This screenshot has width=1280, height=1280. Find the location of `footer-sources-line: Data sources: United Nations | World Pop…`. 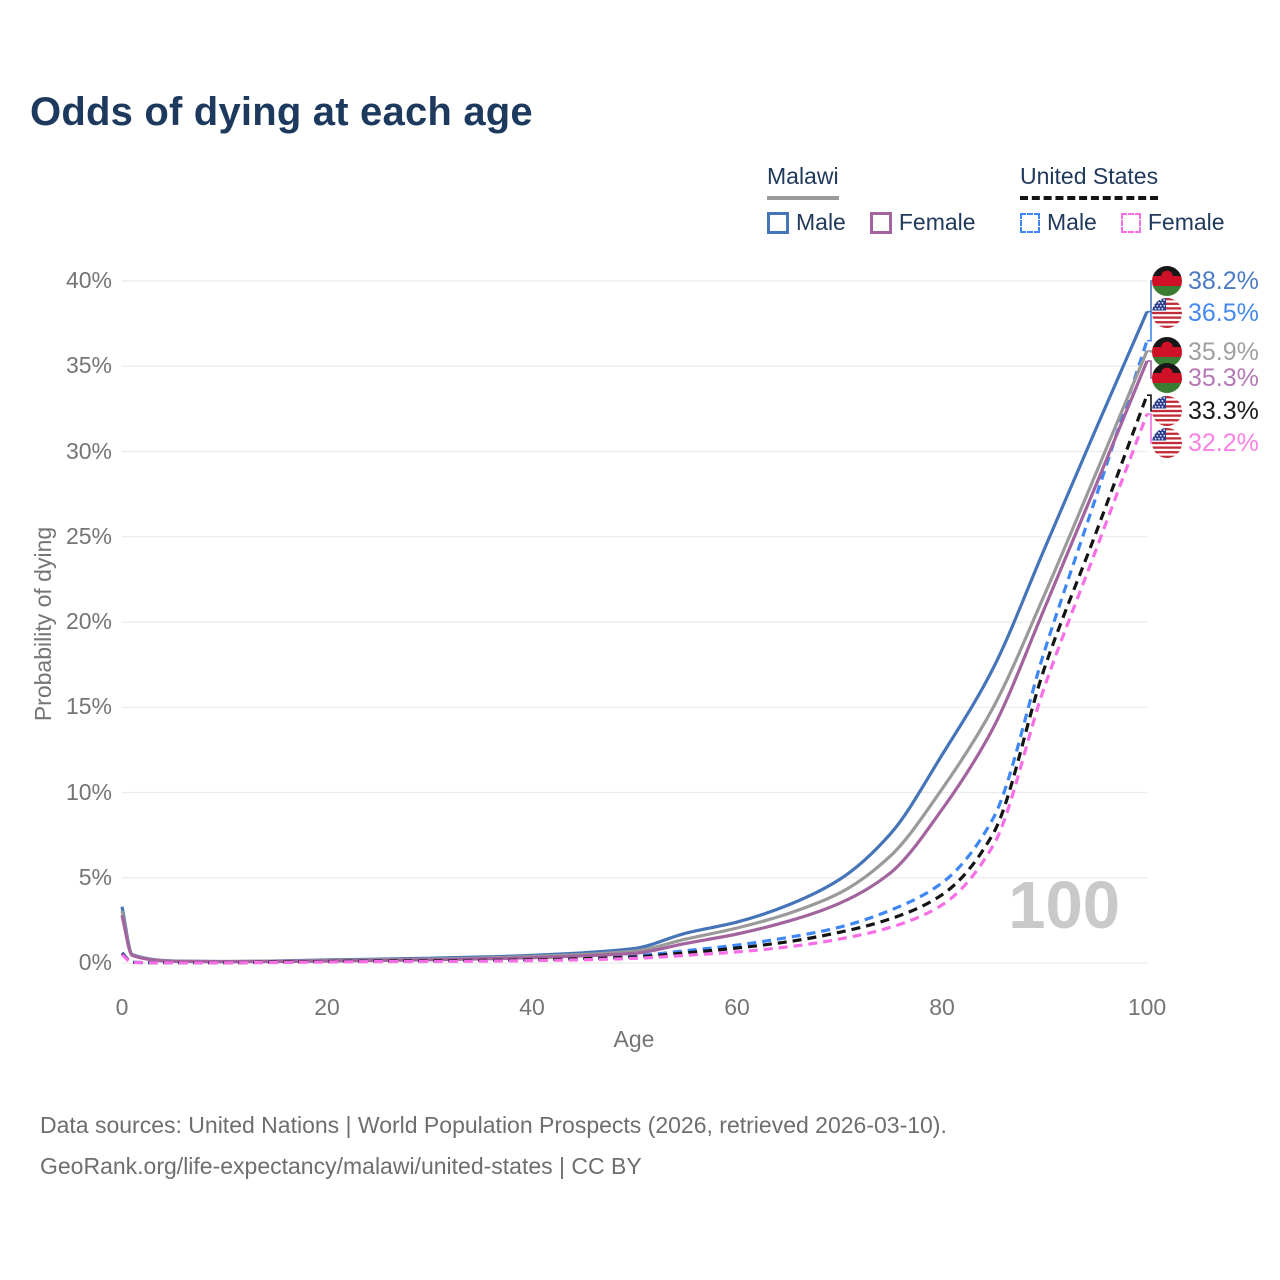

footer-sources-line: Data sources: United Nations | World Pop… is located at coordinates (493, 1125).